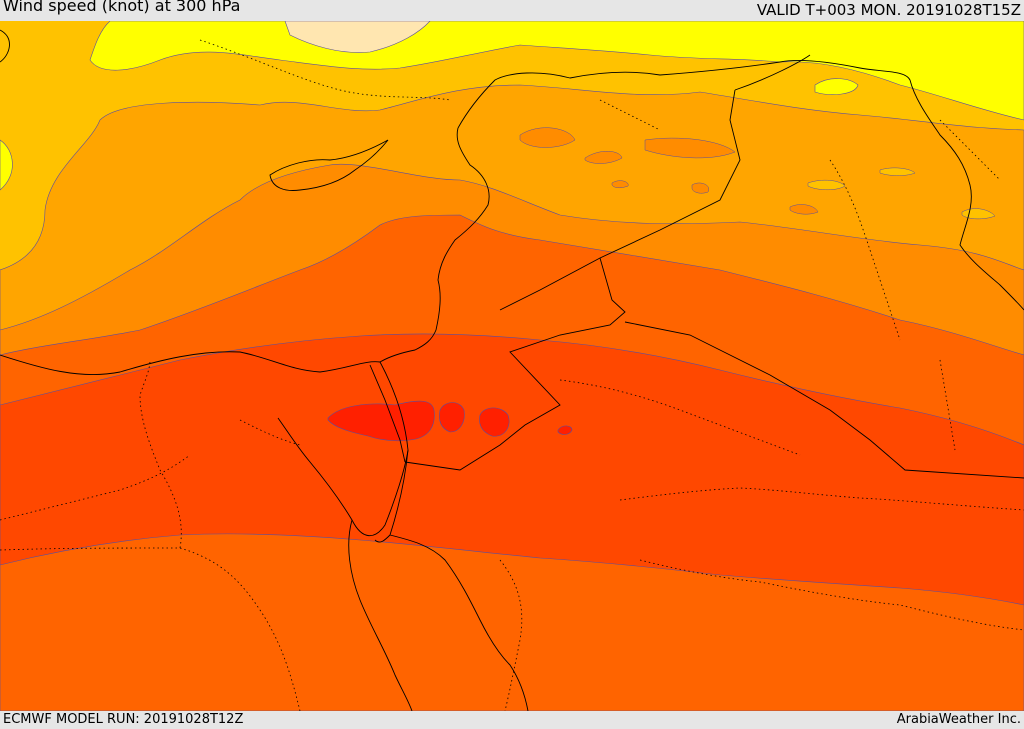  Describe the element at coordinates (123, 719) in the screenshot. I see `model-run-label: ECMWF MODEL RUN: 20191028T12Z` at that location.